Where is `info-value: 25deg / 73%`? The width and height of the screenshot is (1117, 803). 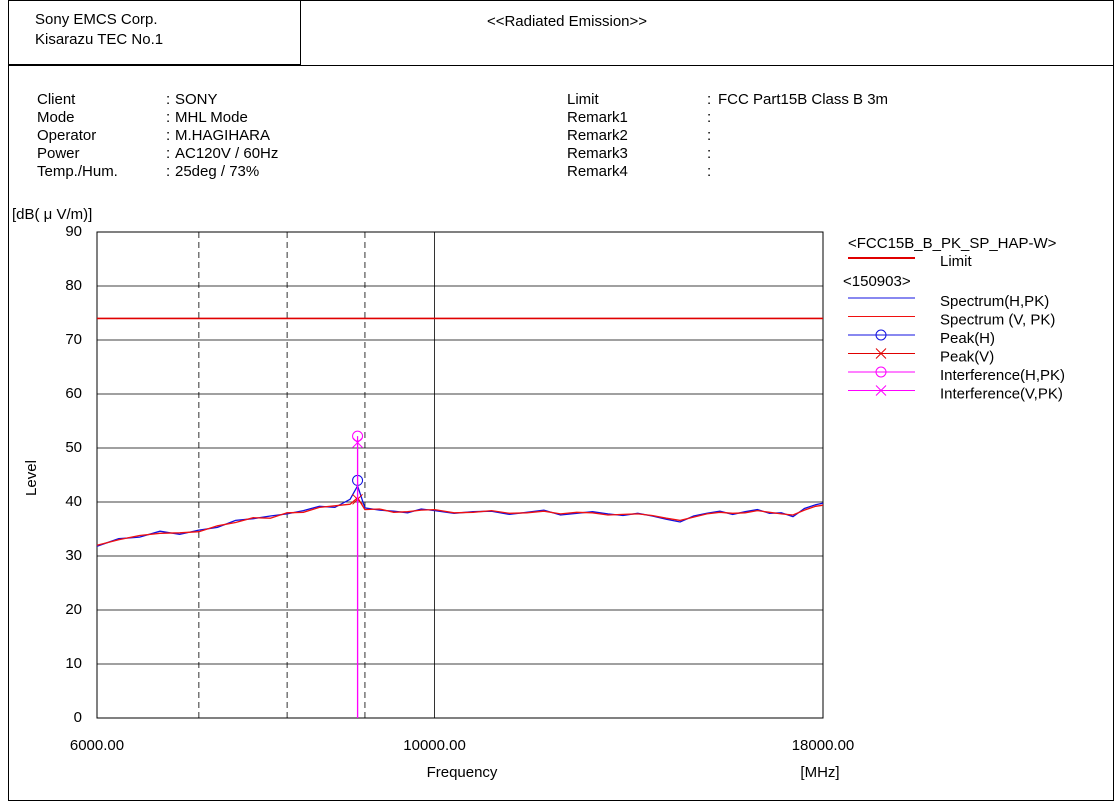
info-value: 25deg / 73% is located at coordinates (217, 171).